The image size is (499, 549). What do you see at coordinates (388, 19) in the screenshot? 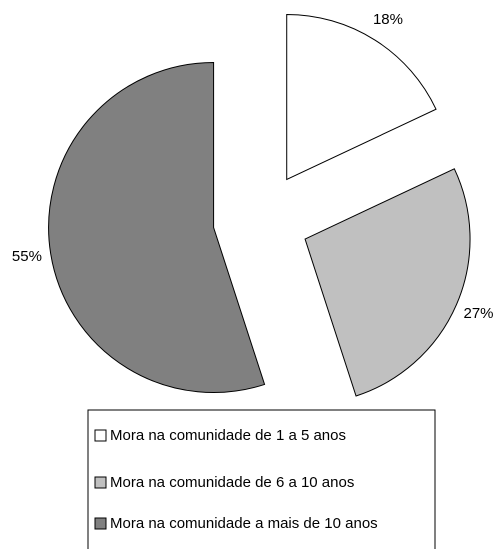
I see `data-label: 18%` at bounding box center [388, 19].